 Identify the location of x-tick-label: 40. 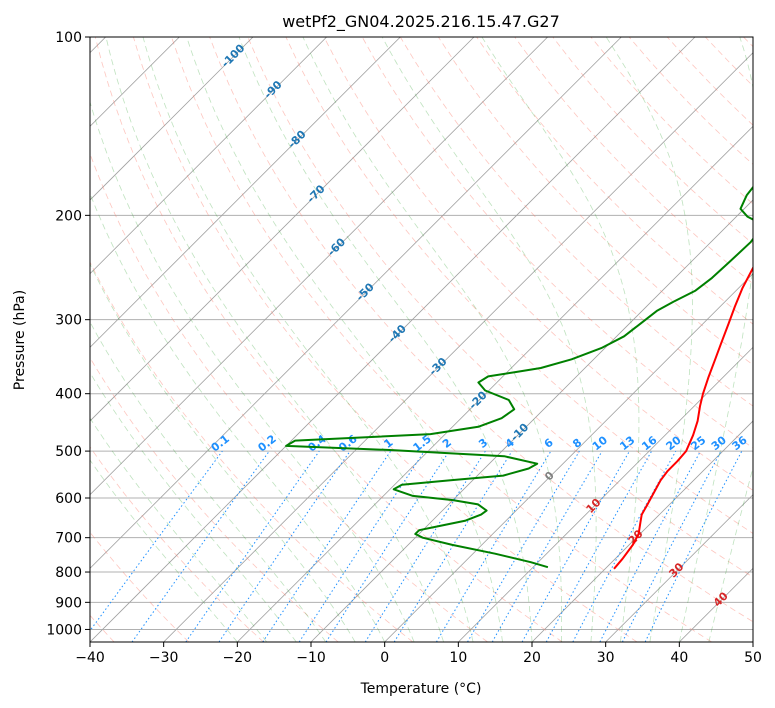
(679, 658).